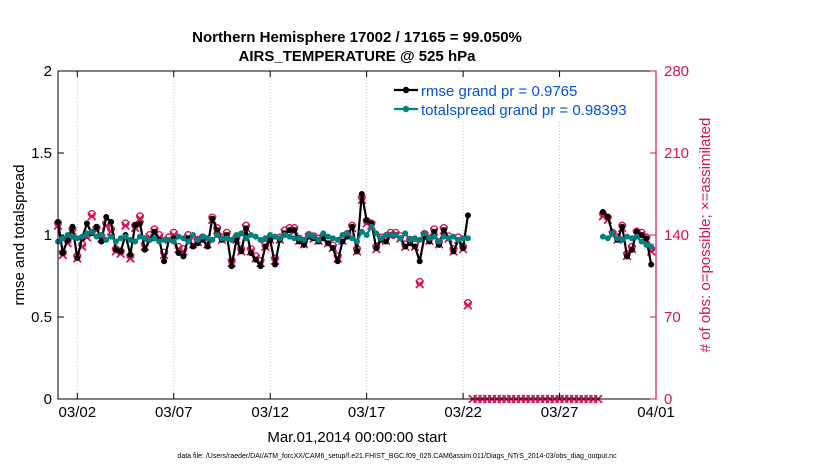  I want to click on legend-box, so click(519, 99).